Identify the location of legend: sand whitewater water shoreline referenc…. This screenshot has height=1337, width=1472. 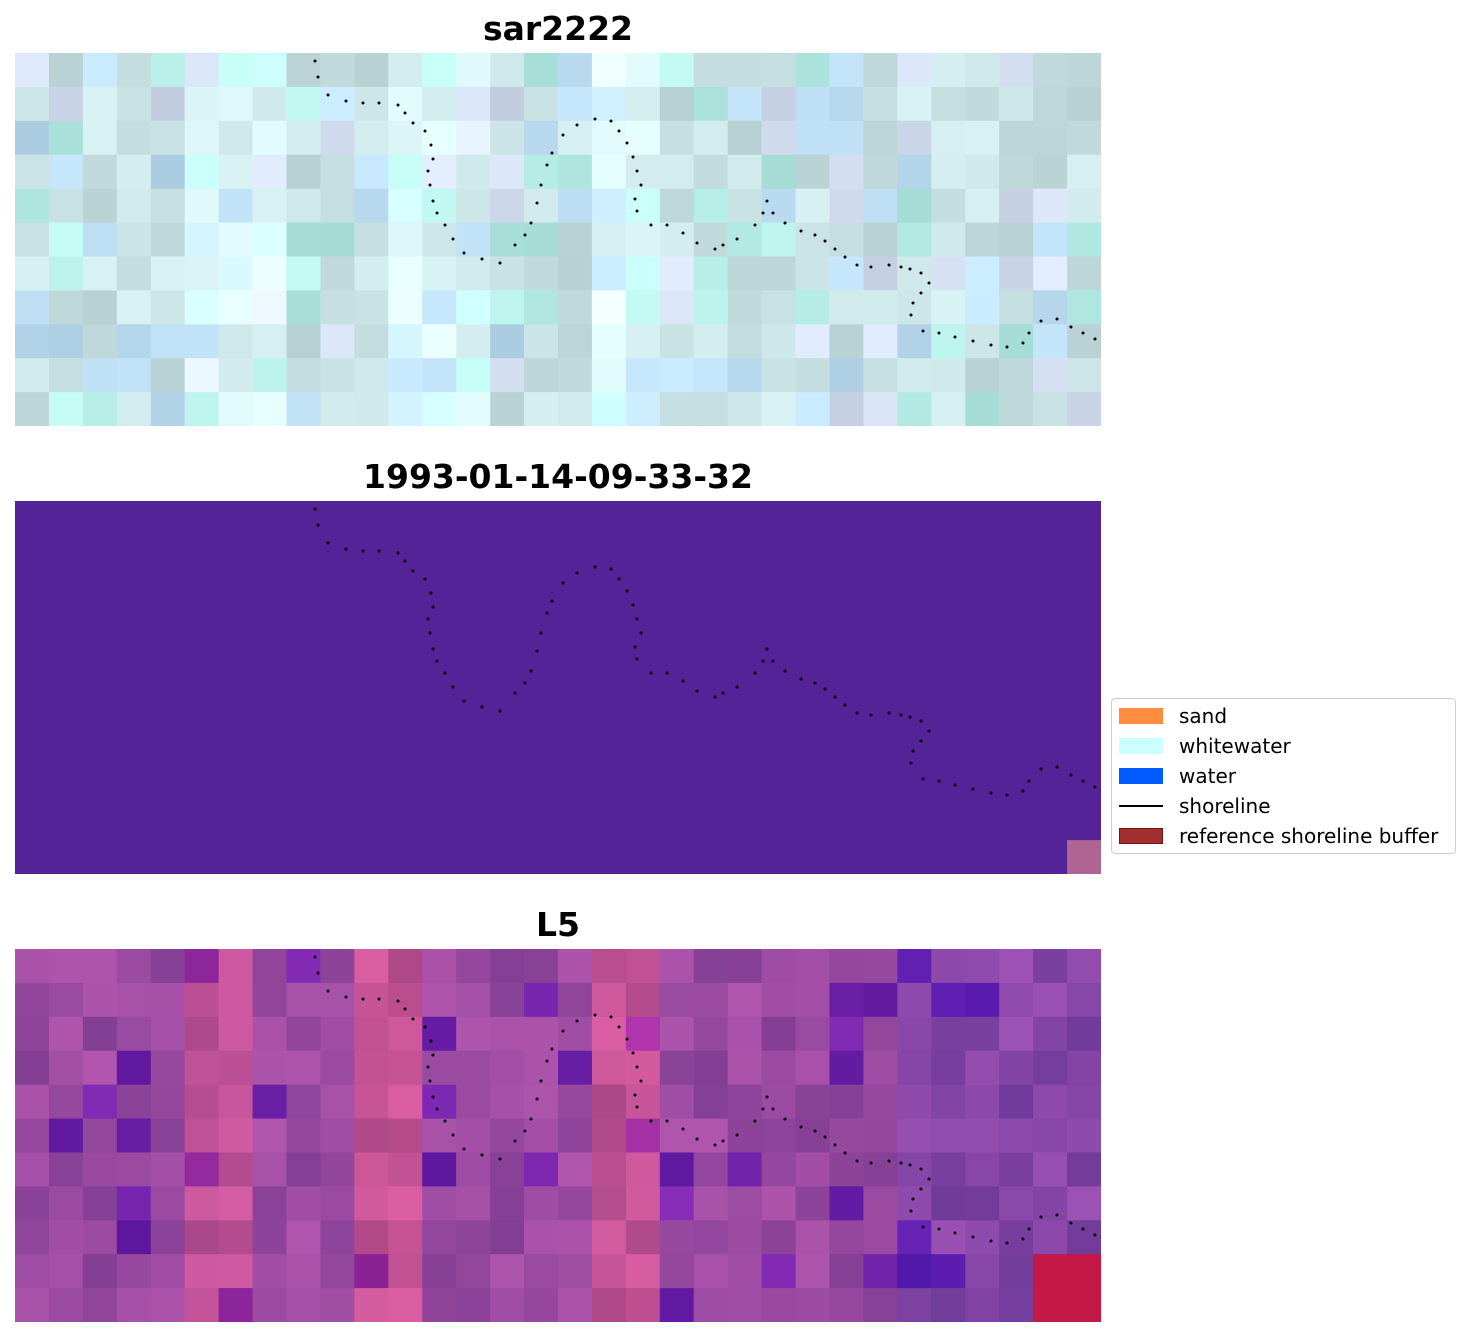
(1283, 776).